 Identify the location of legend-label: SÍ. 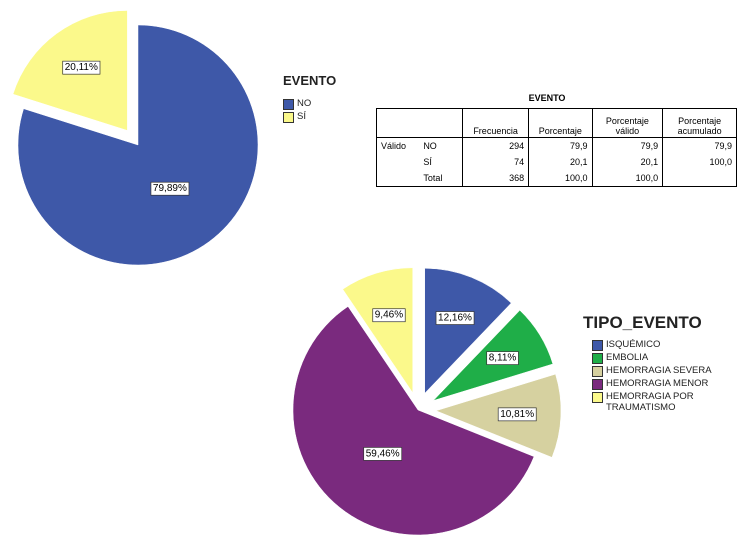
(301, 116).